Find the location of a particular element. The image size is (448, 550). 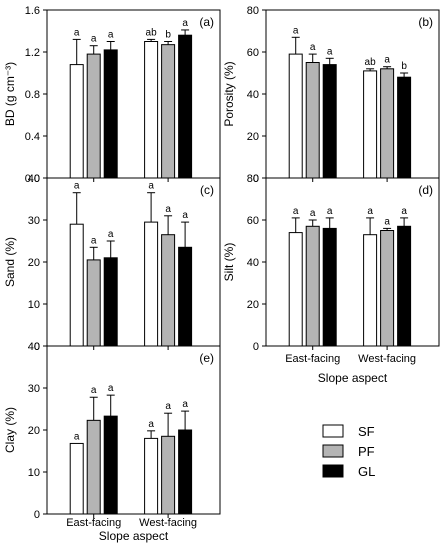

y-axis-label: BD (g cm⁻³) is located at coordinates (10, 94).